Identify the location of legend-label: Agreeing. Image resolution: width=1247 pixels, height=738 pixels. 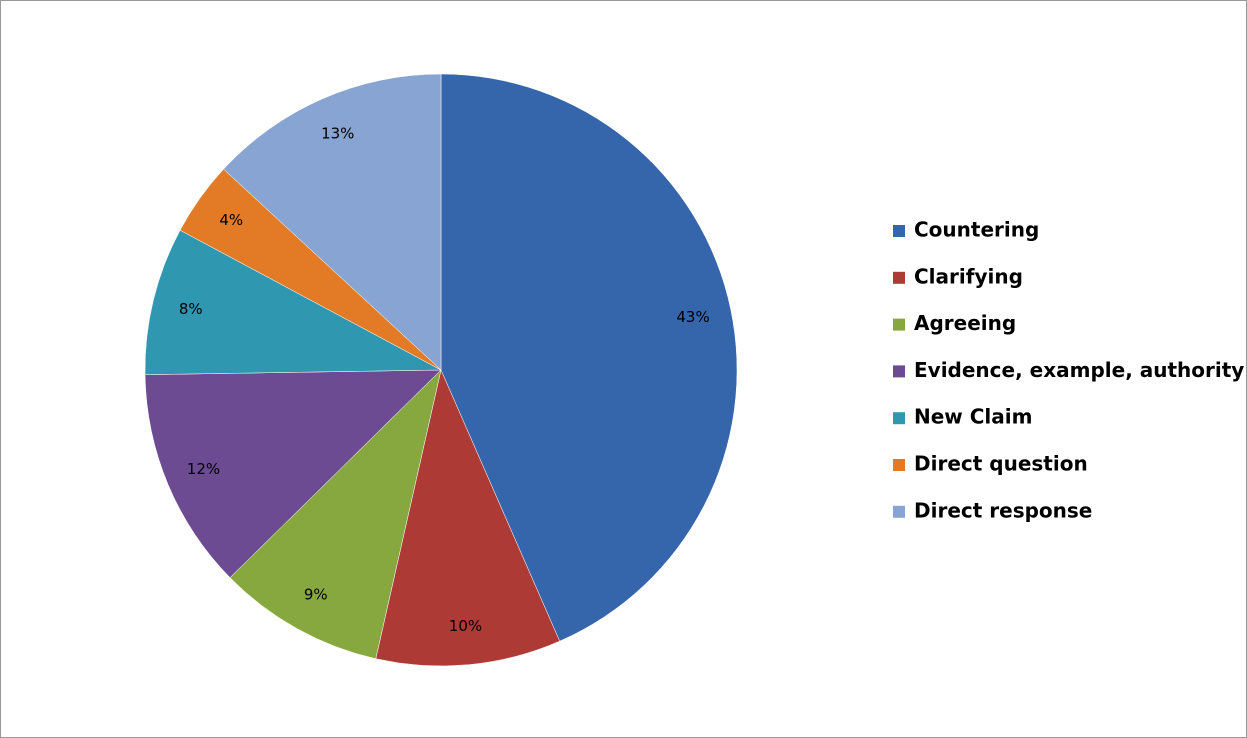
(965, 323).